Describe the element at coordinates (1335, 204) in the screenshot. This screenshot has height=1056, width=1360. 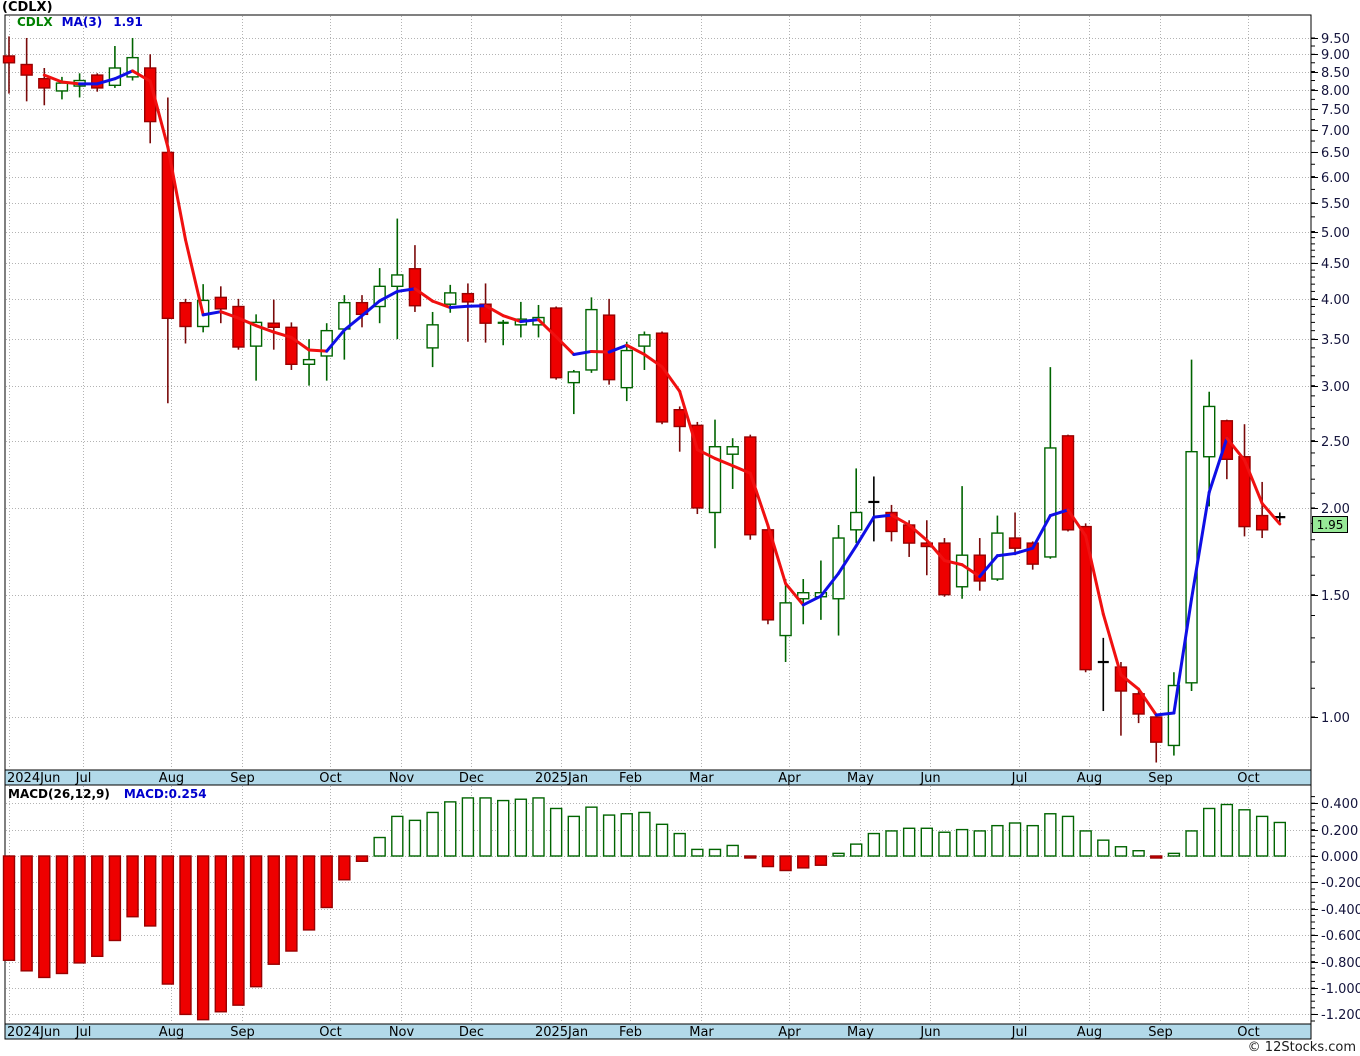
I see `price-axis-label: 5.50` at that location.